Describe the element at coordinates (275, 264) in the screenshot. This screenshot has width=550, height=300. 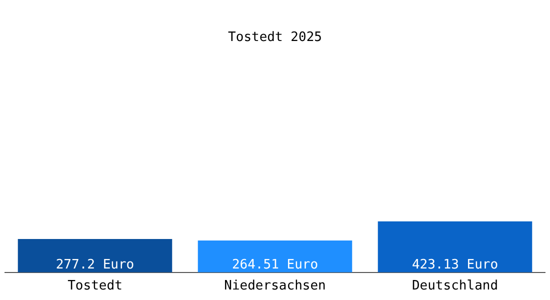
I see `data-label: 264.51 Euro` at that location.